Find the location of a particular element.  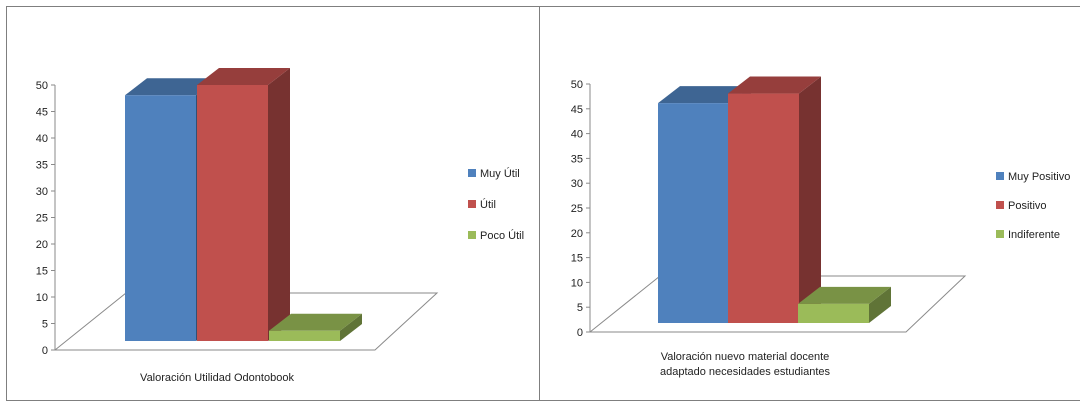

category-label: Valoración nuevo material docente is located at coordinates (745, 357).